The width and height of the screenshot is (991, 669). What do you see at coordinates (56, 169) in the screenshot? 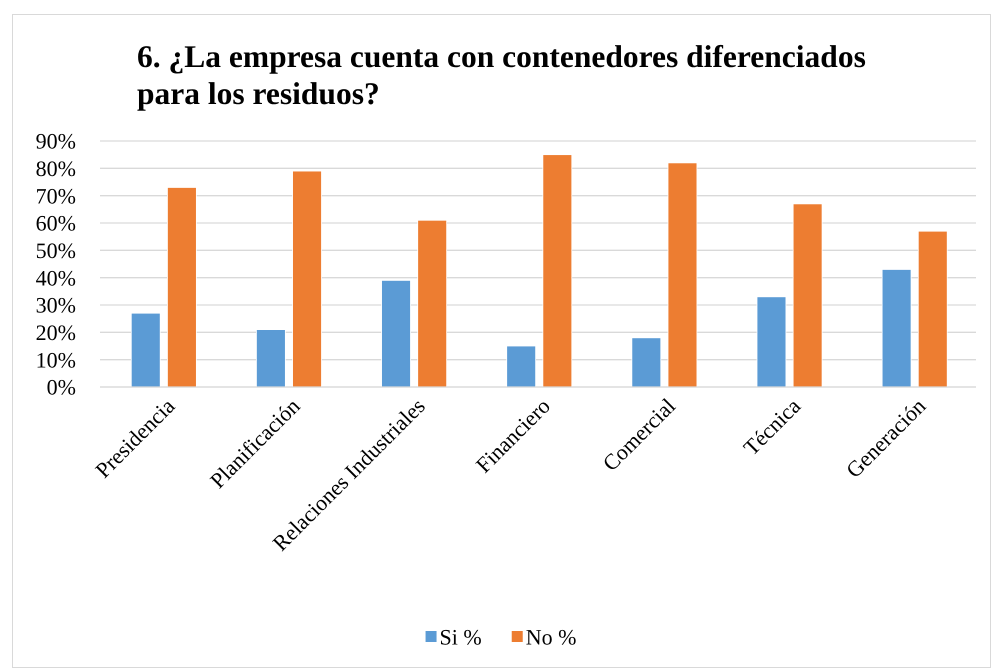
I see `y-tick-label: 80%` at bounding box center [56, 169].